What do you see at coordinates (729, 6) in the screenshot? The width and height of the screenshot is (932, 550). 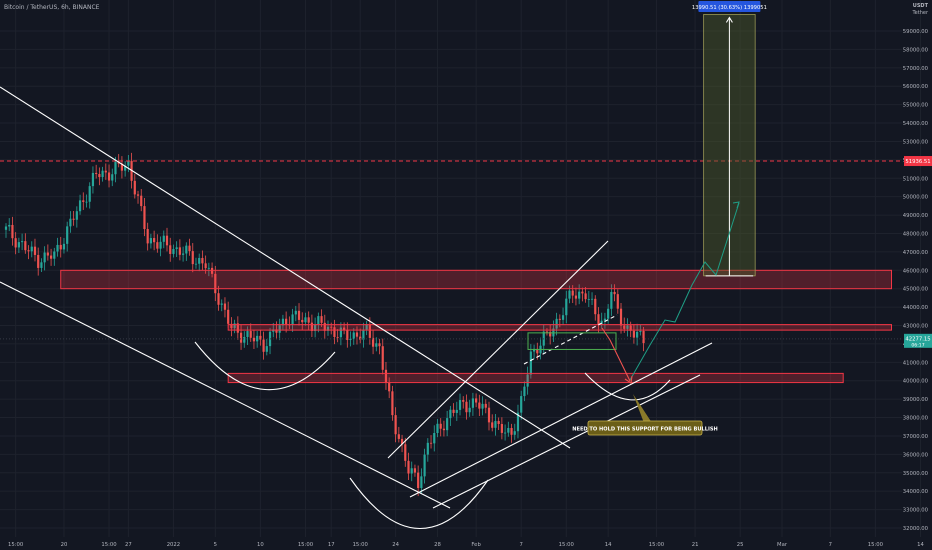 I see `target-label-bg` at bounding box center [729, 6].